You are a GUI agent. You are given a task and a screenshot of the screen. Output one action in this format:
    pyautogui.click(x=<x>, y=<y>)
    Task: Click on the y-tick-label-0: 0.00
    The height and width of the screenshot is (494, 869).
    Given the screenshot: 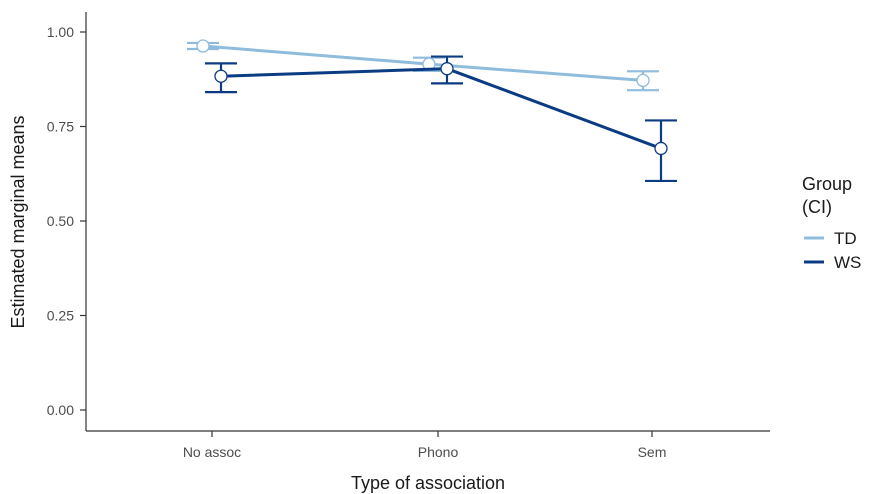 What is the action you would take?
    pyautogui.click(x=60, y=410)
    